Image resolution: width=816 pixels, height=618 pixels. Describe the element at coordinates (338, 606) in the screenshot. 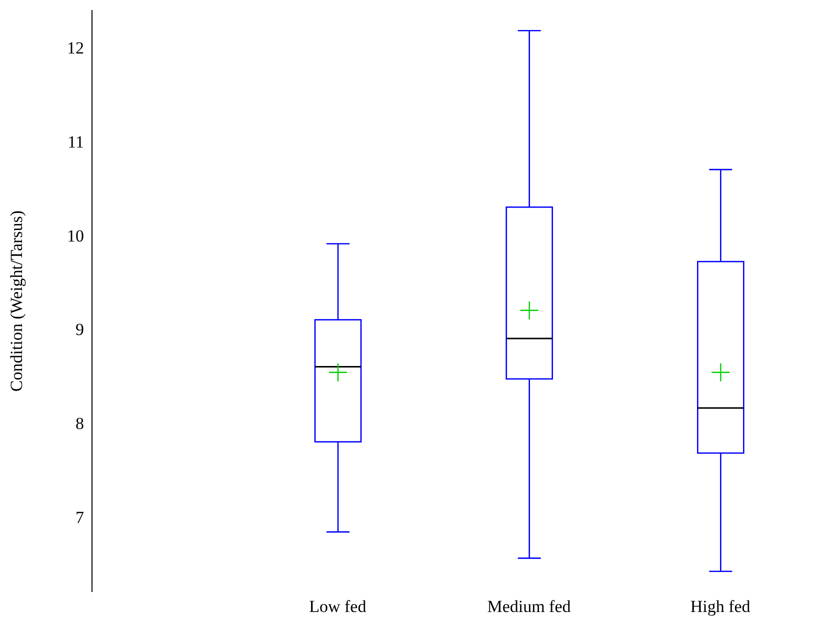

I see `x-tick-label: Low fed` at that location.